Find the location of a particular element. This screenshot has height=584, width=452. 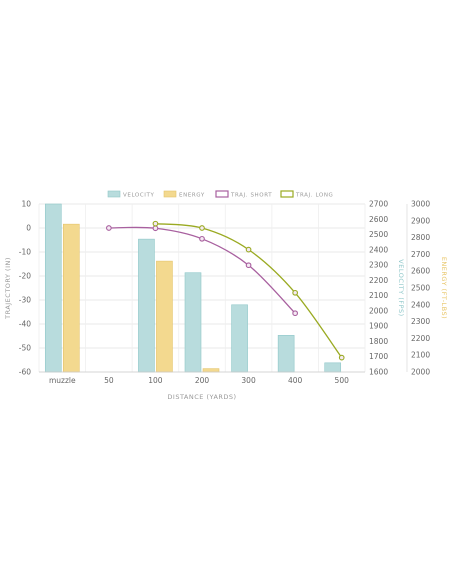

trajectory-tick-label: -30 is located at coordinates (25, 300).